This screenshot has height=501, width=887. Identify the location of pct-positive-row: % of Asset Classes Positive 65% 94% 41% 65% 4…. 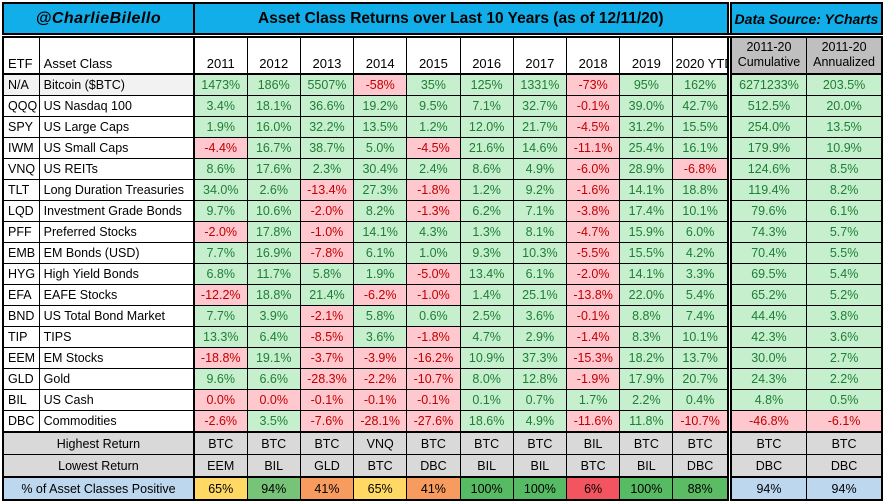
(442, 488).